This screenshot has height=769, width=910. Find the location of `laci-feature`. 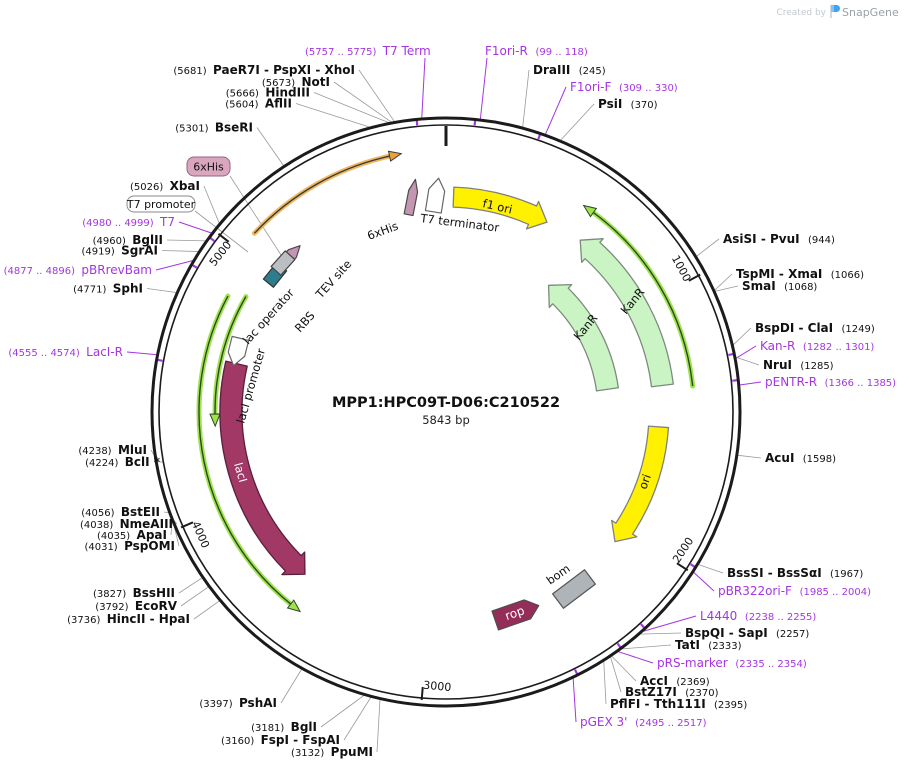

laci-feature is located at coordinates (262, 468).